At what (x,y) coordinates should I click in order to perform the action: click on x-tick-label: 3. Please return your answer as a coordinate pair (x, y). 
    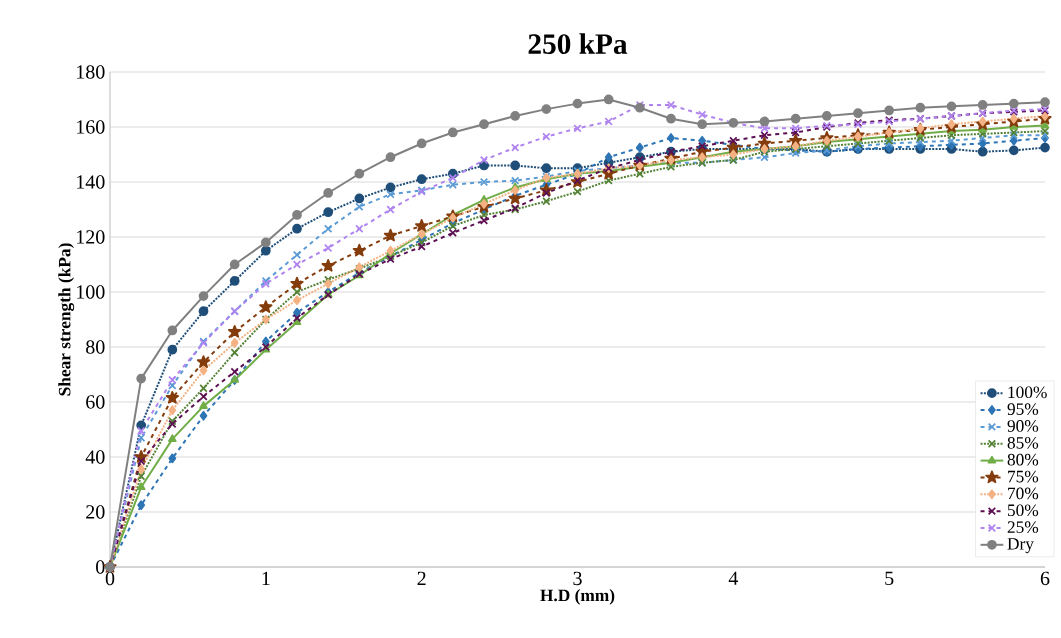
    Looking at the image, I should click on (577, 578).